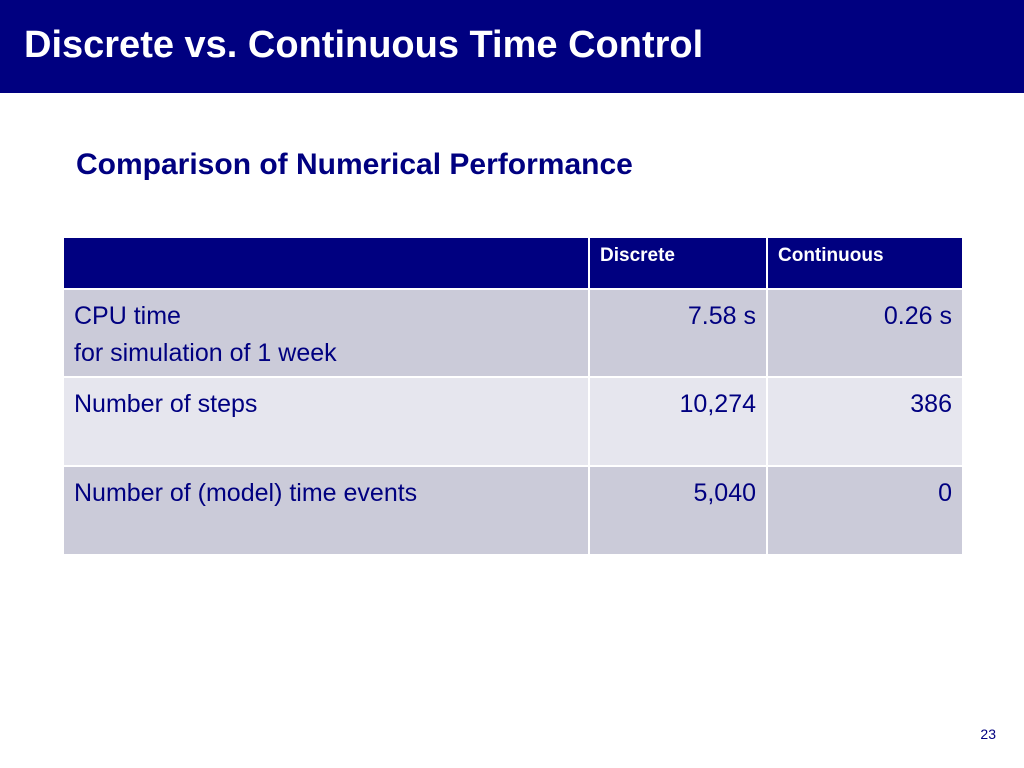  Describe the element at coordinates (127, 316) in the screenshot. I see `row-label-line: CPU time` at that location.